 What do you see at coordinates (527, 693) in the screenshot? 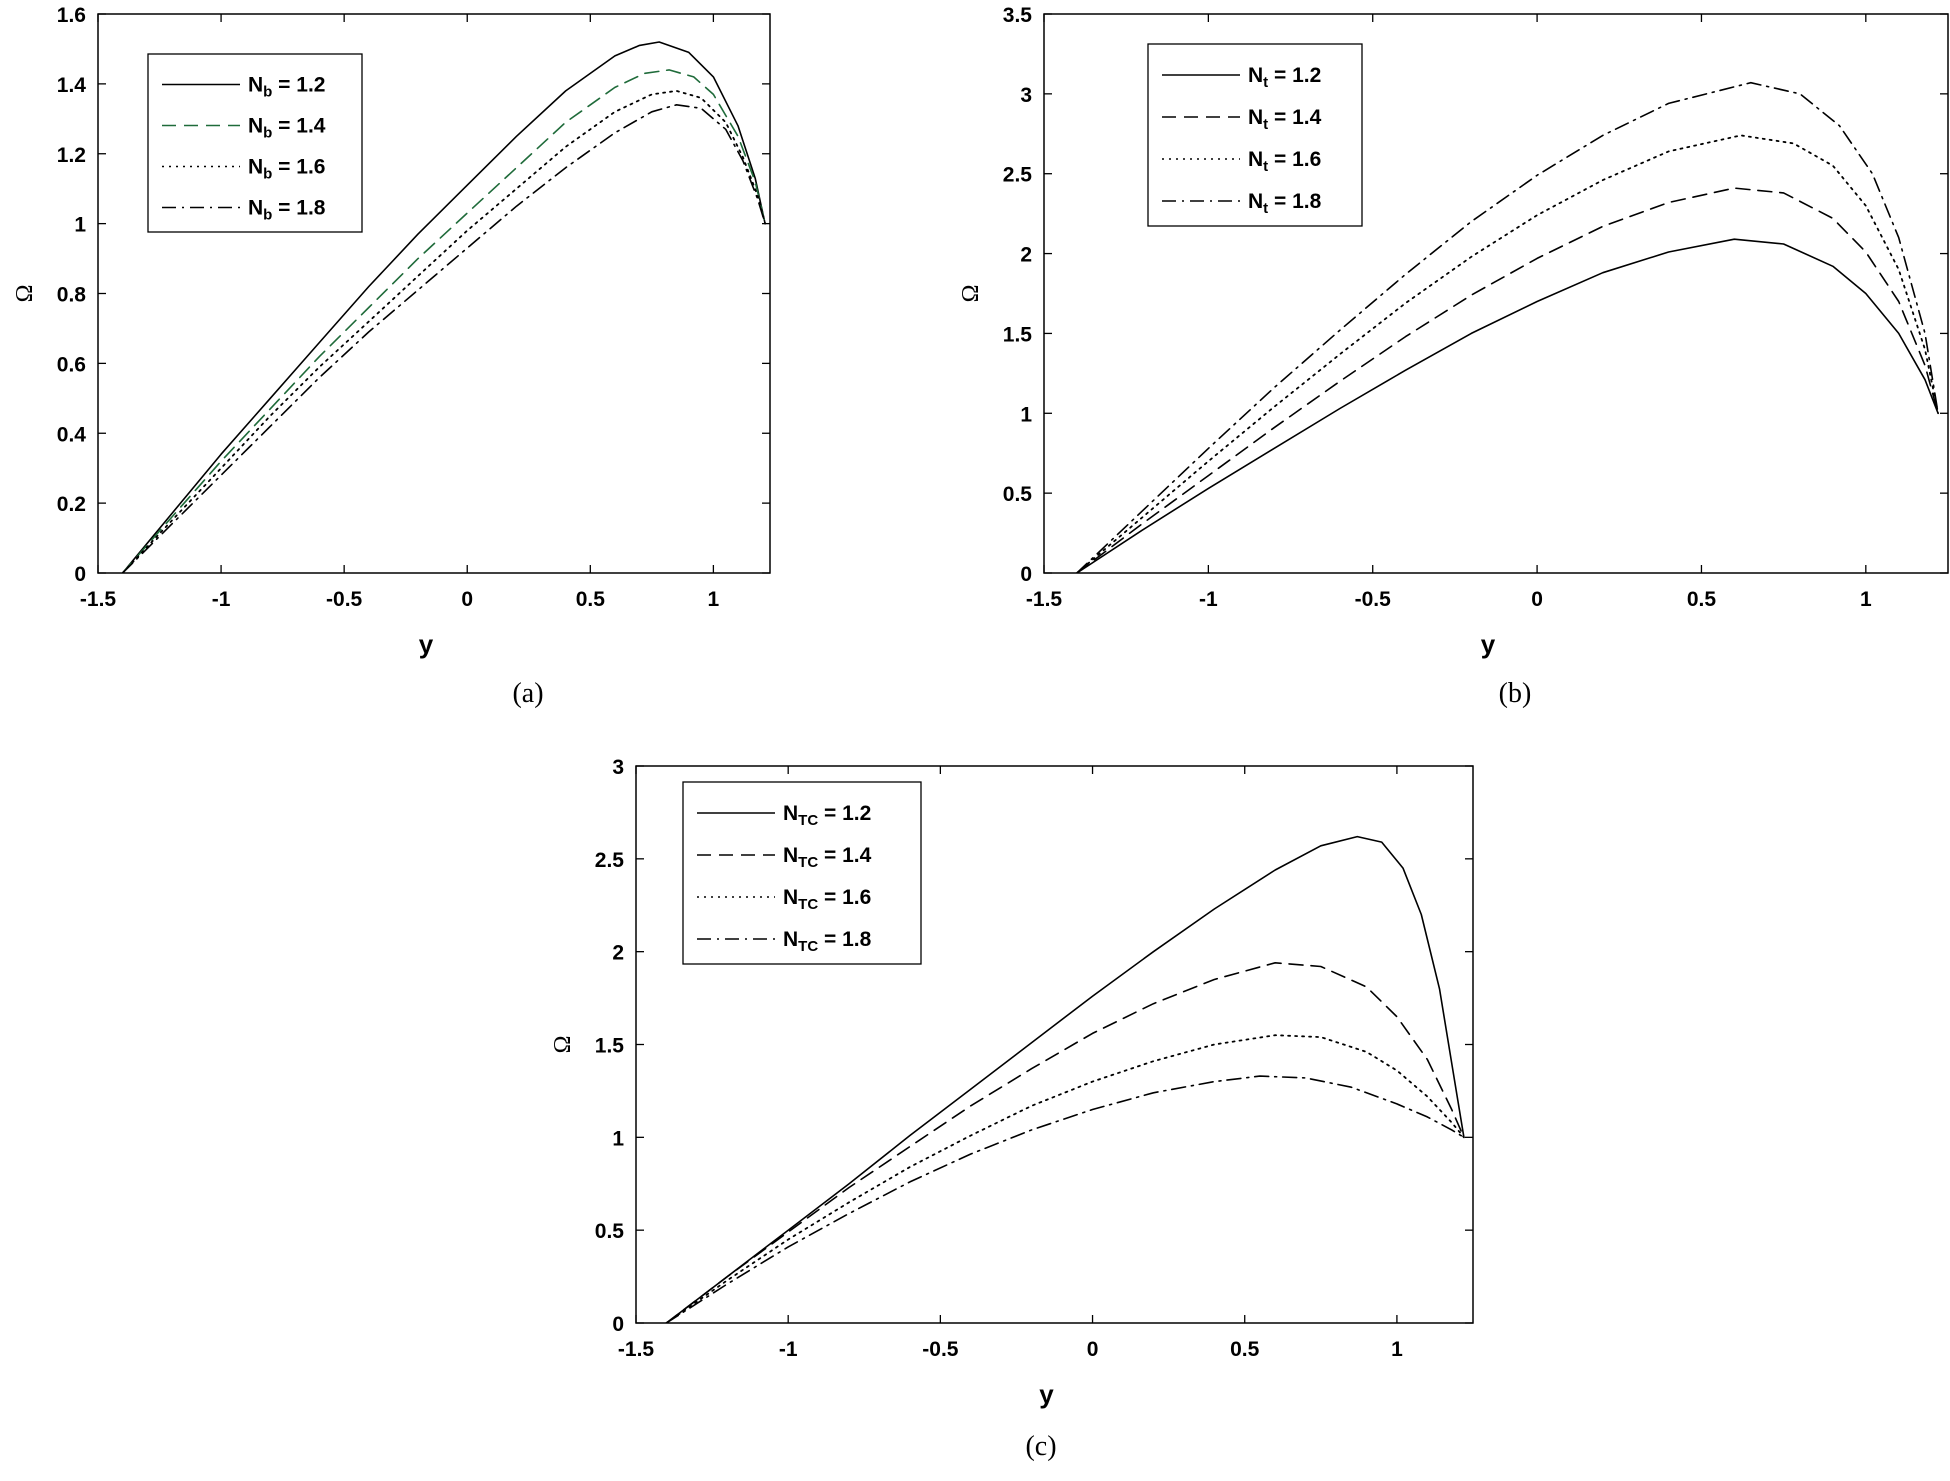
I see `panel-caption: (a)` at bounding box center [527, 693].